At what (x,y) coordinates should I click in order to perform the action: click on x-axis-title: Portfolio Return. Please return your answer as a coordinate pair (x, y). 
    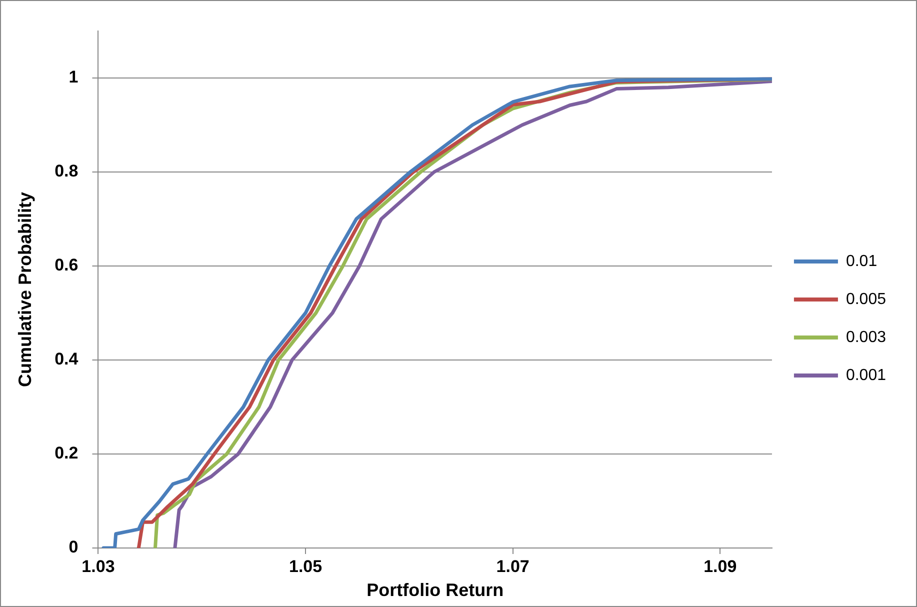
    Looking at the image, I should click on (435, 590).